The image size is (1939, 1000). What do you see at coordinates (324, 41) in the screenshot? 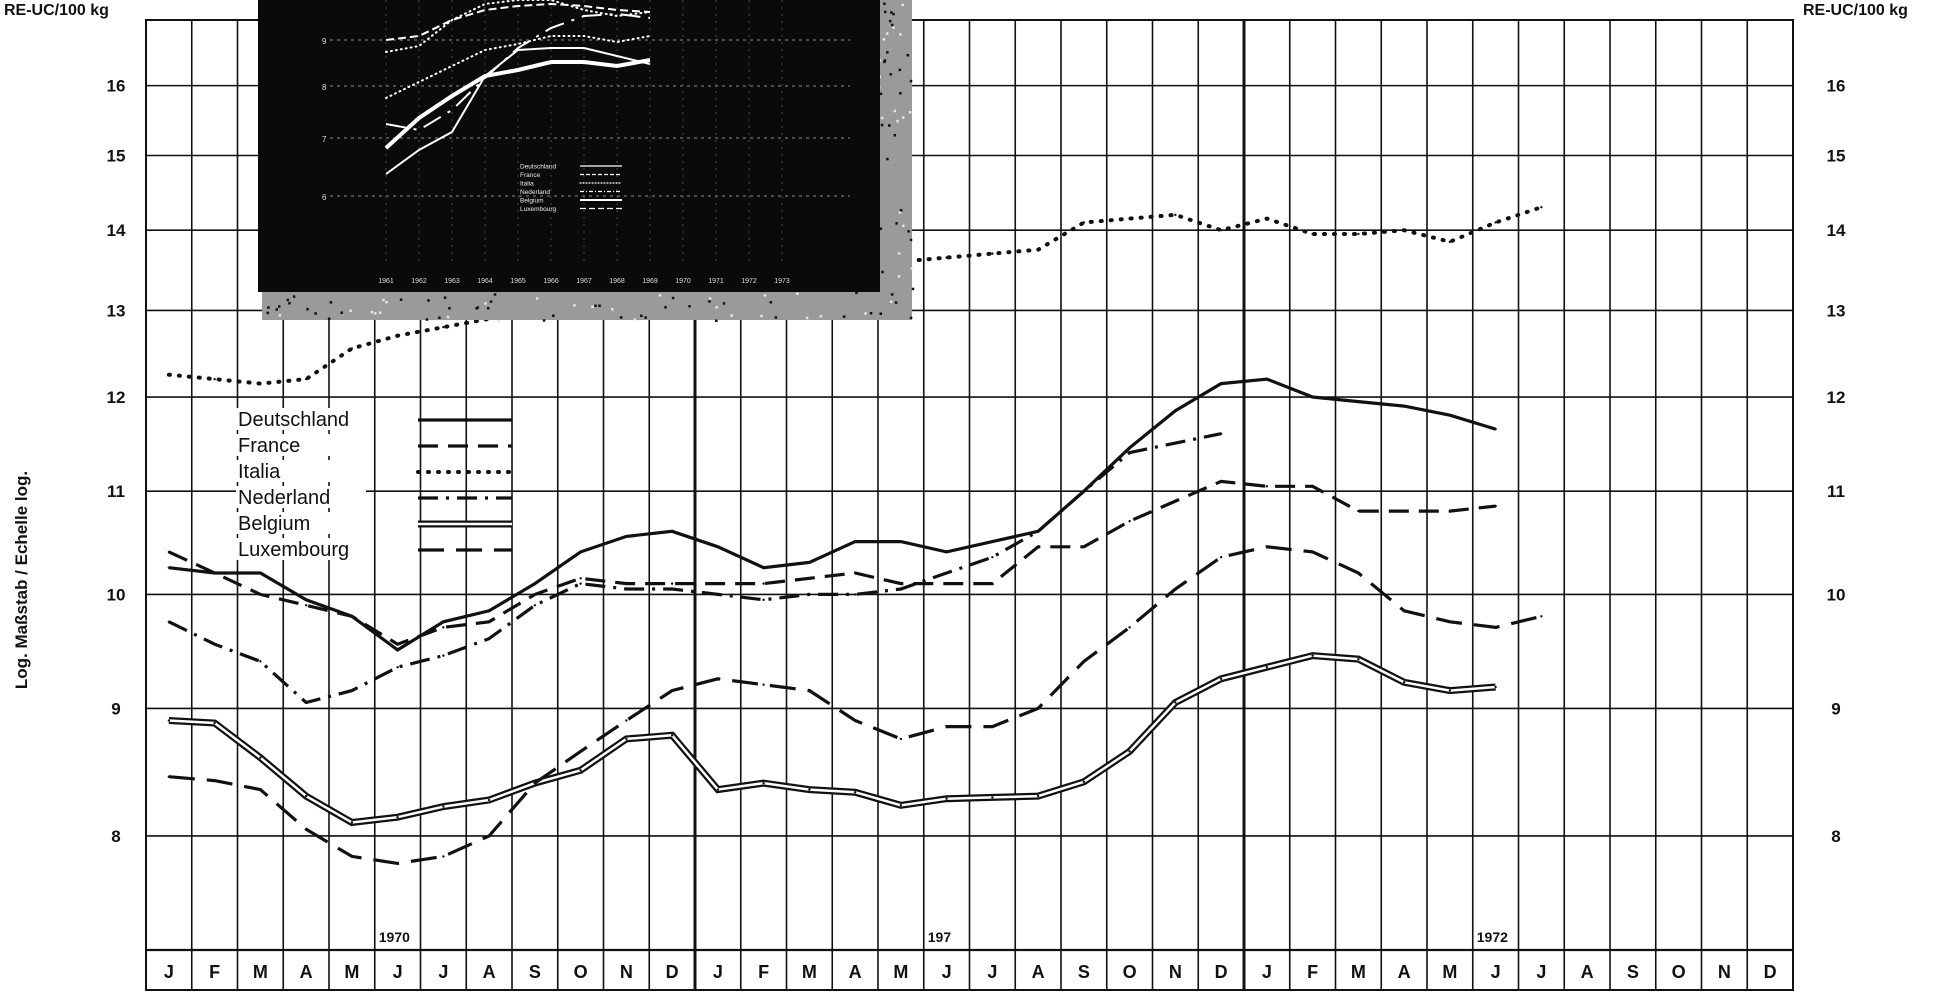
I see `inset-y-tick: 9` at bounding box center [324, 41].